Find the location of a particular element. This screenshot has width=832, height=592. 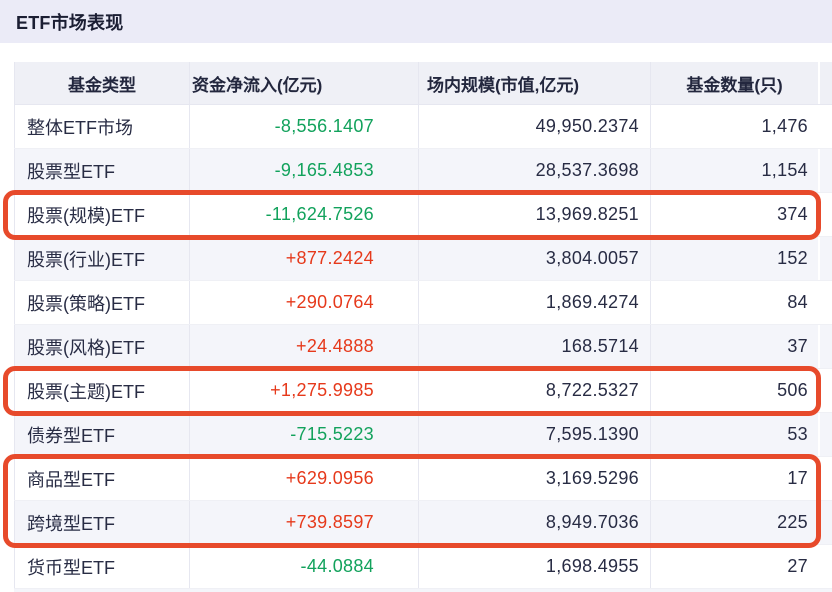

net-inflow-cell: +1,275.9985 is located at coordinates (303, 390).